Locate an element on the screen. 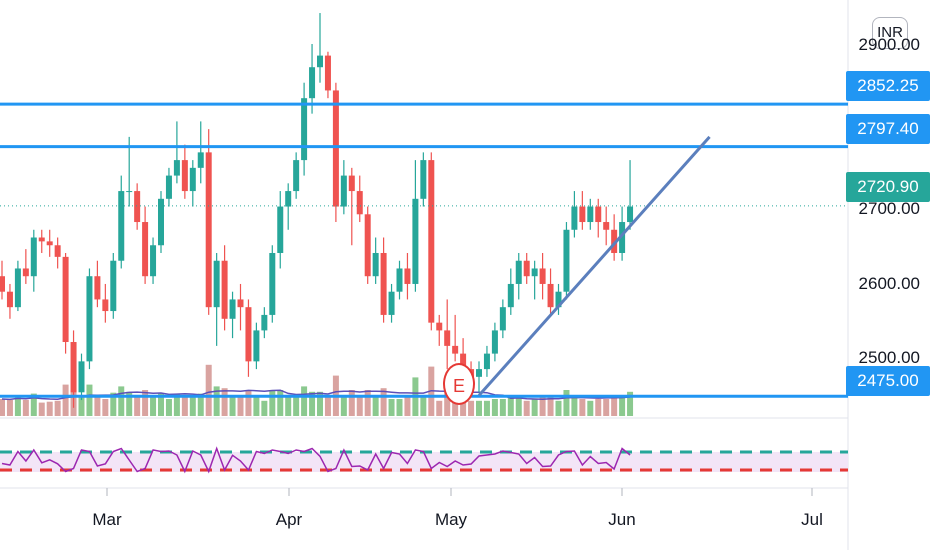 Image resolution: width=932 pixels, height=550 pixels. last-price-tag: 2720.90 is located at coordinates (888, 187).